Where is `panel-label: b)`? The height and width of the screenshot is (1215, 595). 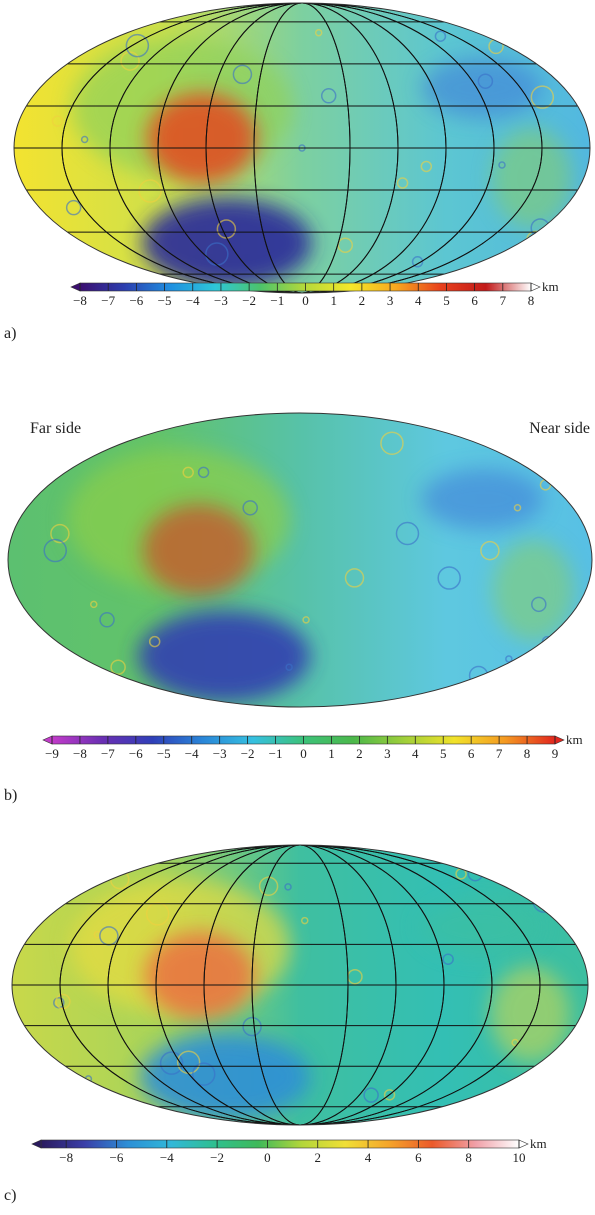
panel-label: b) is located at coordinates (10, 795).